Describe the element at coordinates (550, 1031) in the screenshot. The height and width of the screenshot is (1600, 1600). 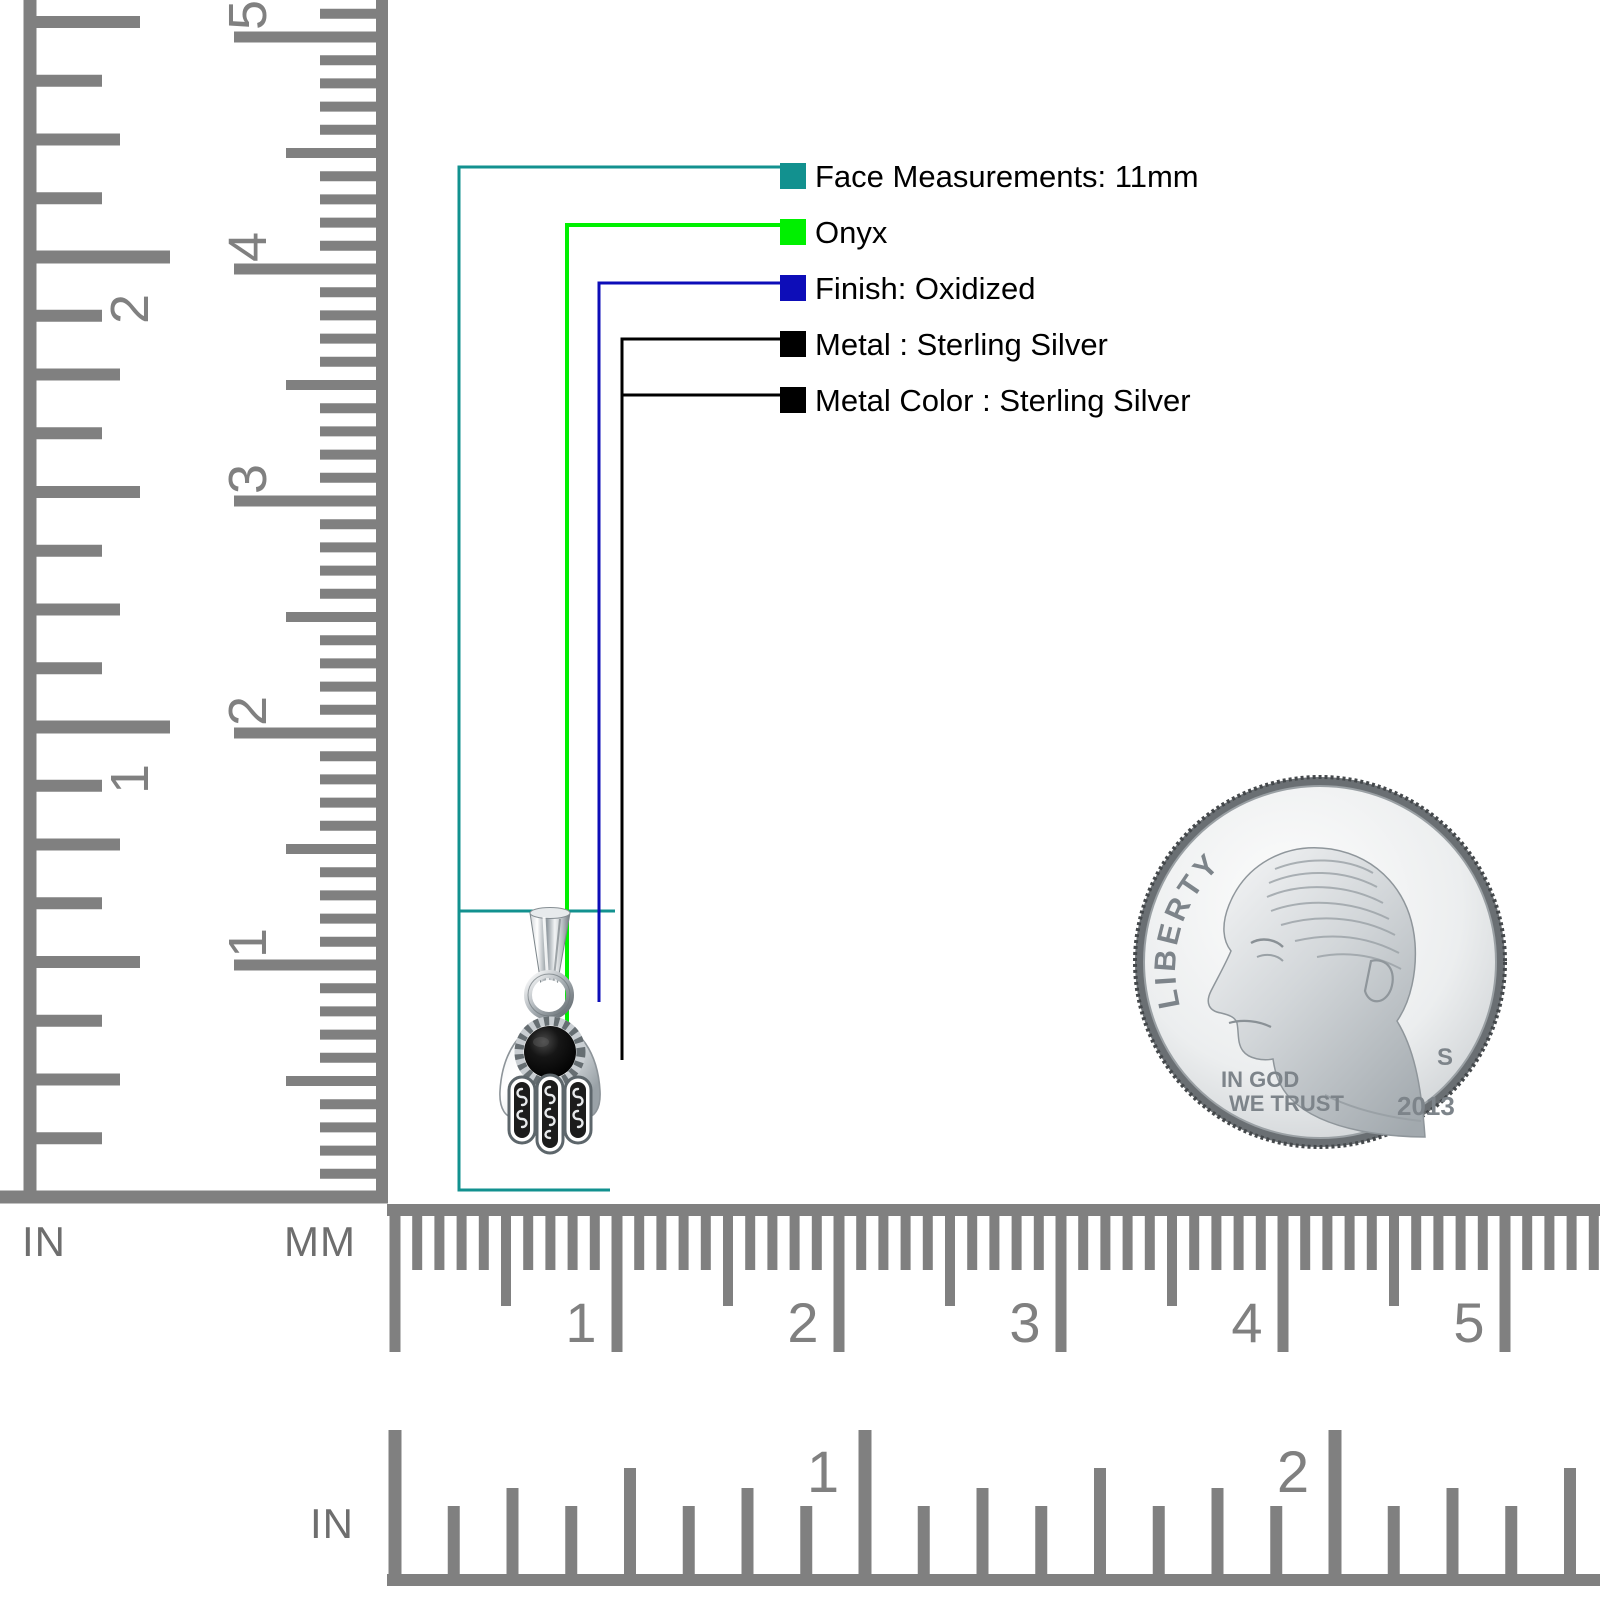
I see `hamsa-hand-pendant` at that location.